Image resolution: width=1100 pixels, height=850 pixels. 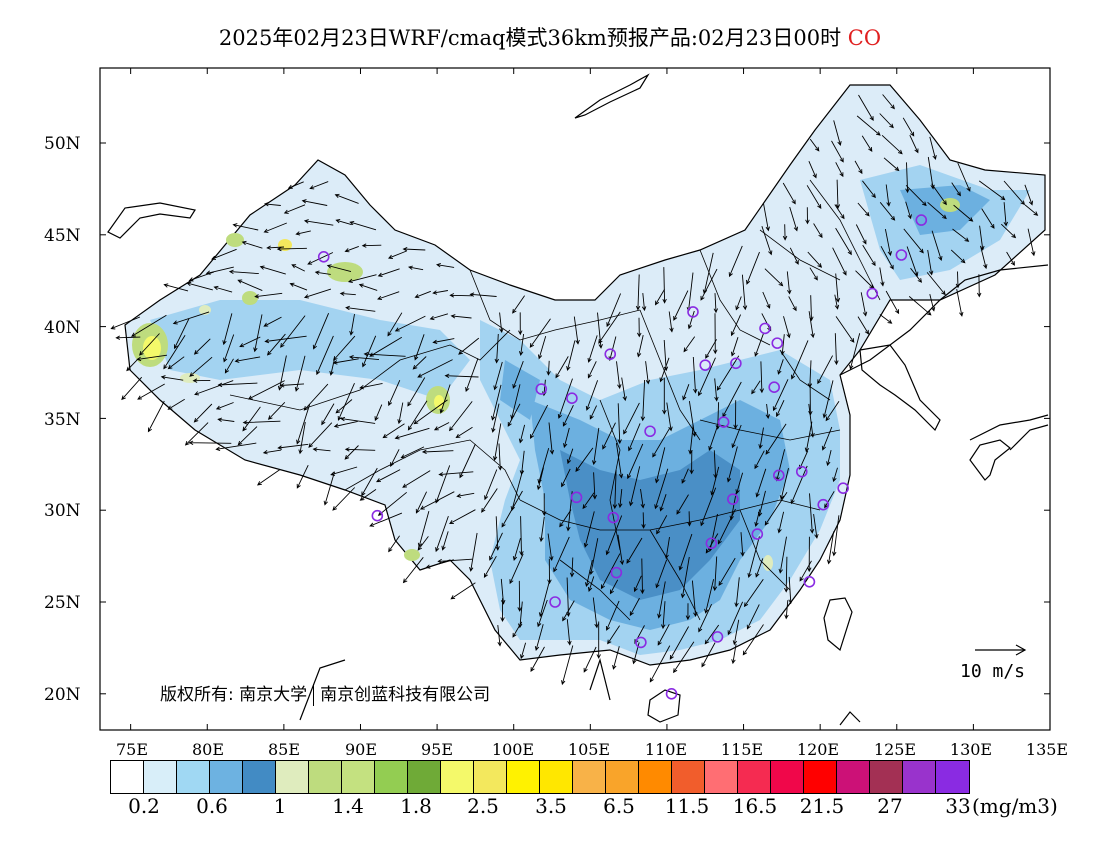 What do you see at coordinates (235, 240) in the screenshot?
I see `hotspot-yili` at bounding box center [235, 240].